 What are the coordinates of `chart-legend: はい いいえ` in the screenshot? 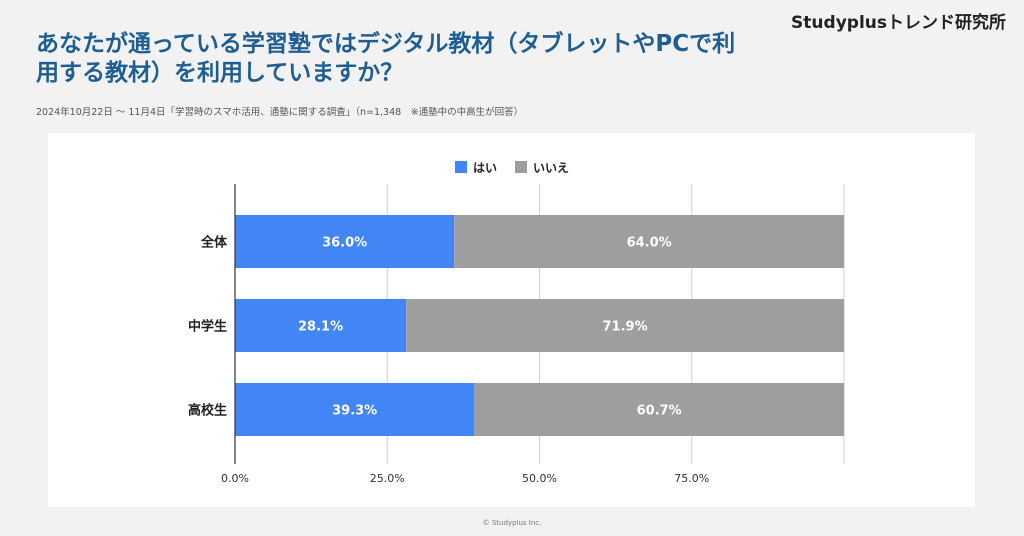 It's located at (517, 167).